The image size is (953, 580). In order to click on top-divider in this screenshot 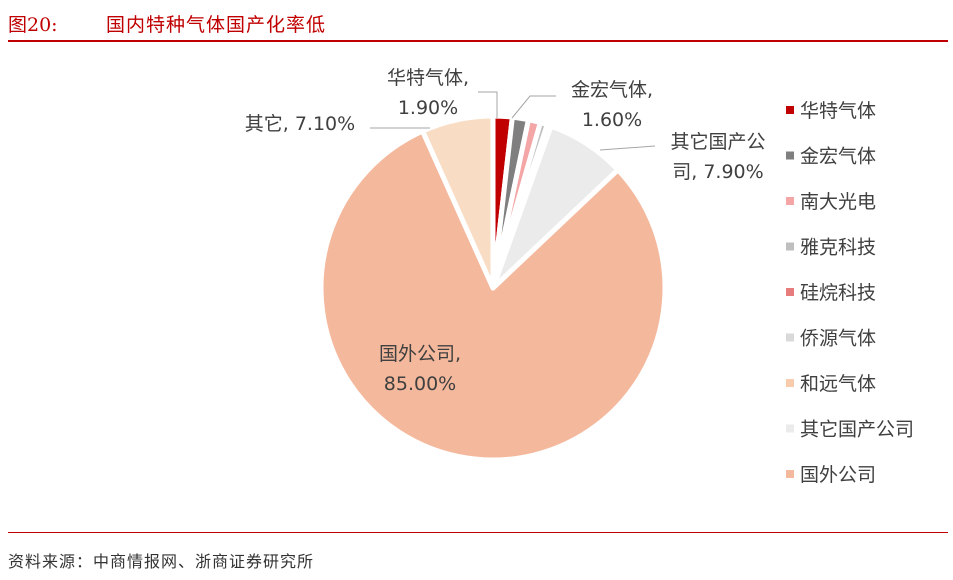, I will do `click(478, 41)`.